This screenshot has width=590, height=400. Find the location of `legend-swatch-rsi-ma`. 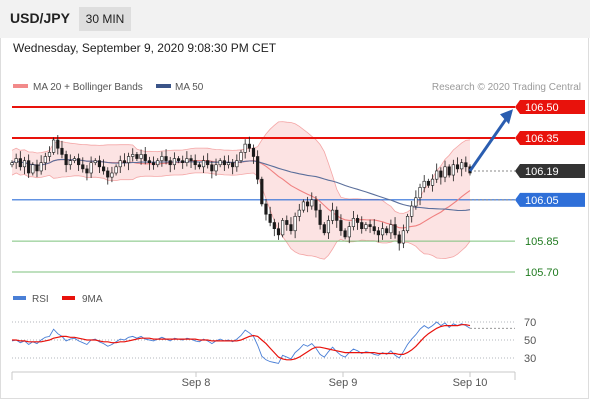

legend-swatch-rsi-ma is located at coordinates (68, 298).